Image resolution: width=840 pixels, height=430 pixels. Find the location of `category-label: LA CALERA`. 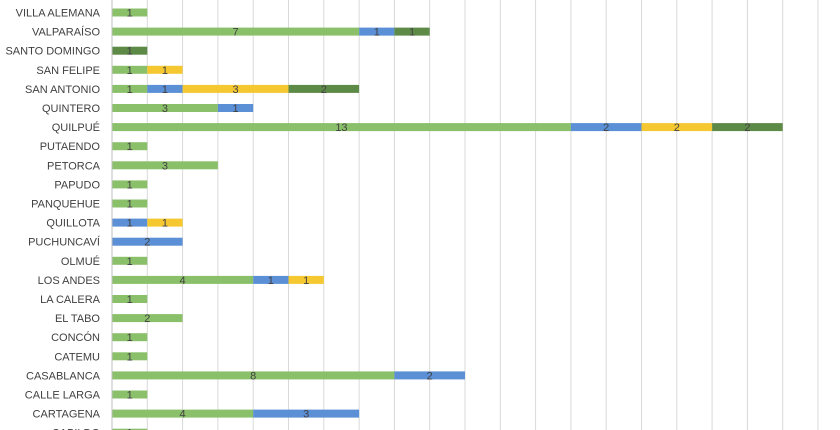

category-label: LA CALERA is located at coordinates (70, 300).